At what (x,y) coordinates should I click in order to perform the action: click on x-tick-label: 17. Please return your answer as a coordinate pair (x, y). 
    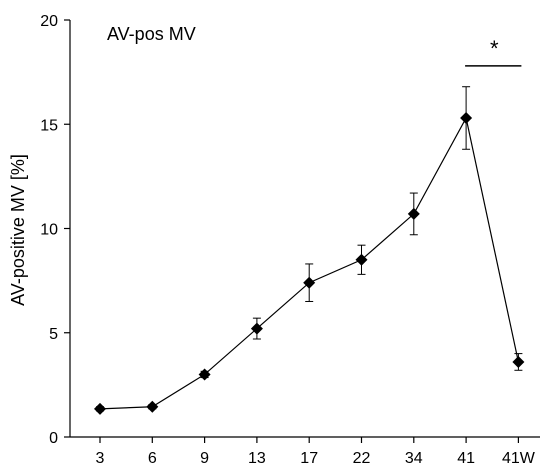
    Looking at the image, I should click on (309, 458).